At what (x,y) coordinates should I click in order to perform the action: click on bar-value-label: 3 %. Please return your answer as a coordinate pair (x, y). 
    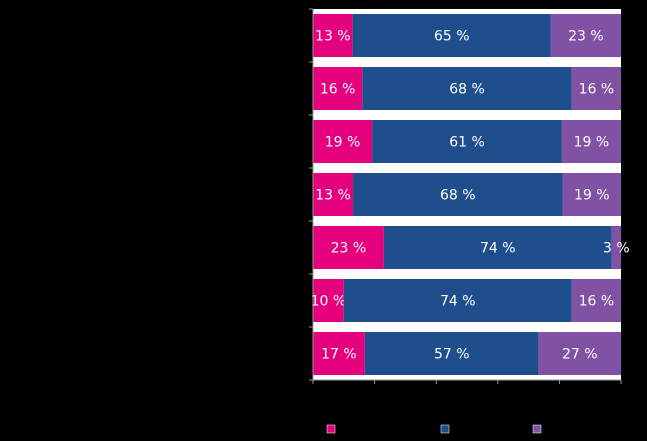
    Looking at the image, I should click on (616, 249).